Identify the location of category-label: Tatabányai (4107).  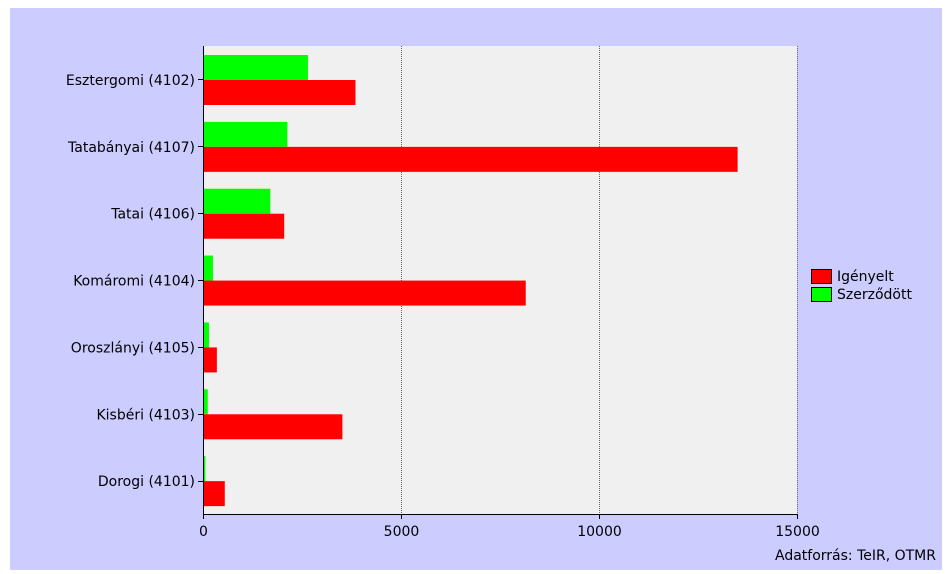
(131, 148).